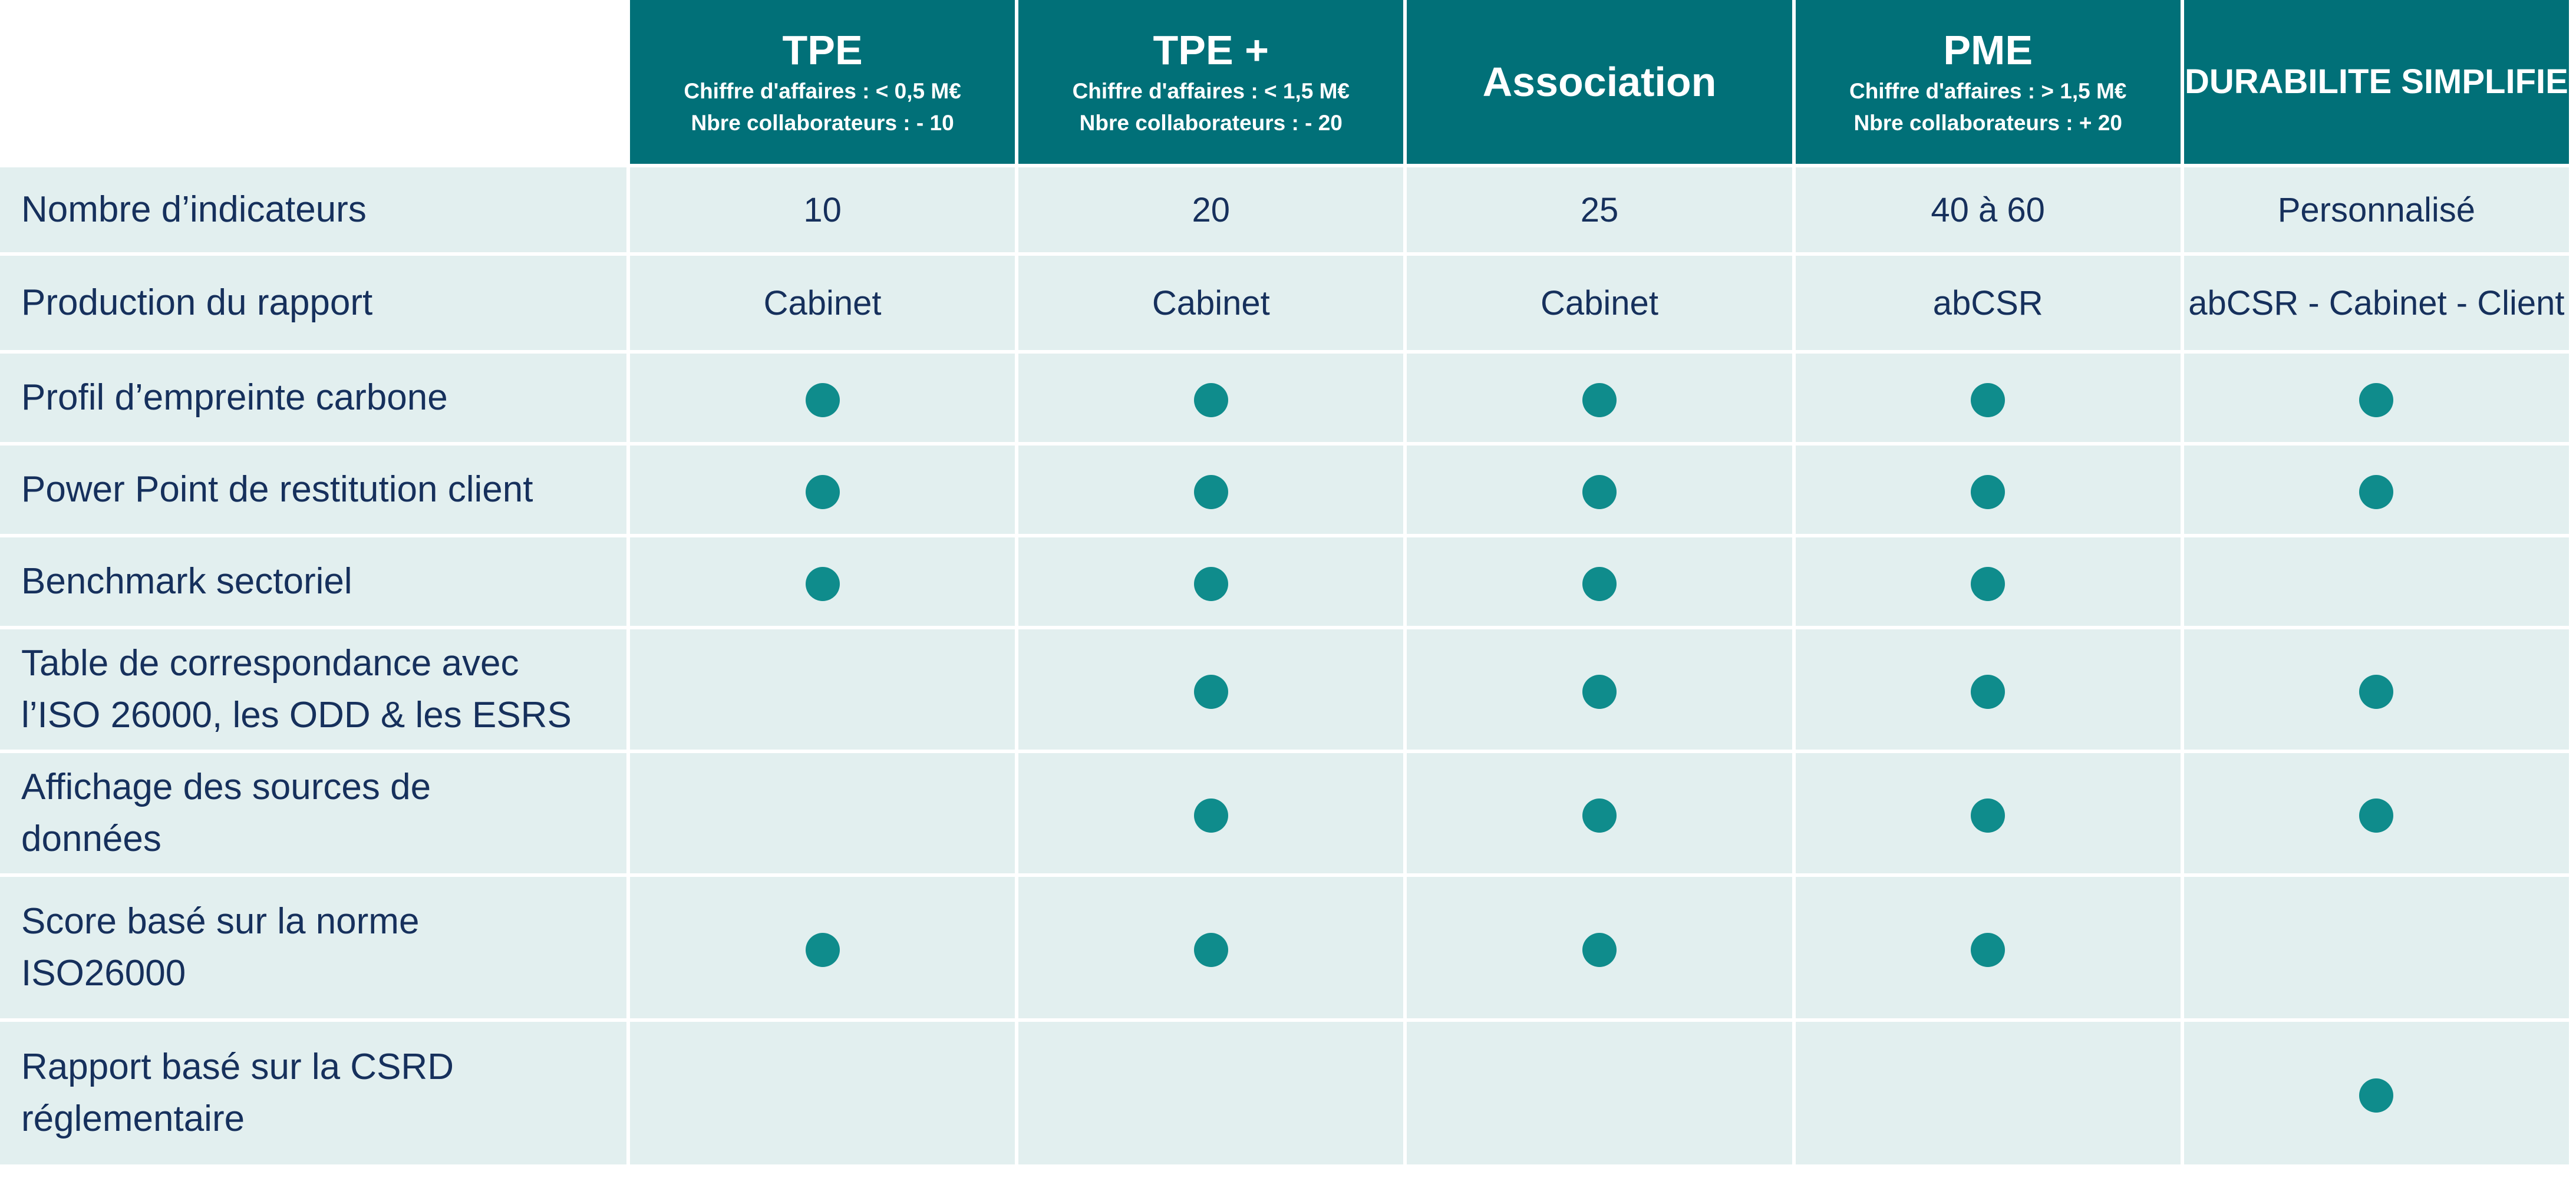 The image size is (2576, 1178). Describe the element at coordinates (270, 664) in the screenshot. I see `feature-label-line: Table de correspondance avec` at that location.